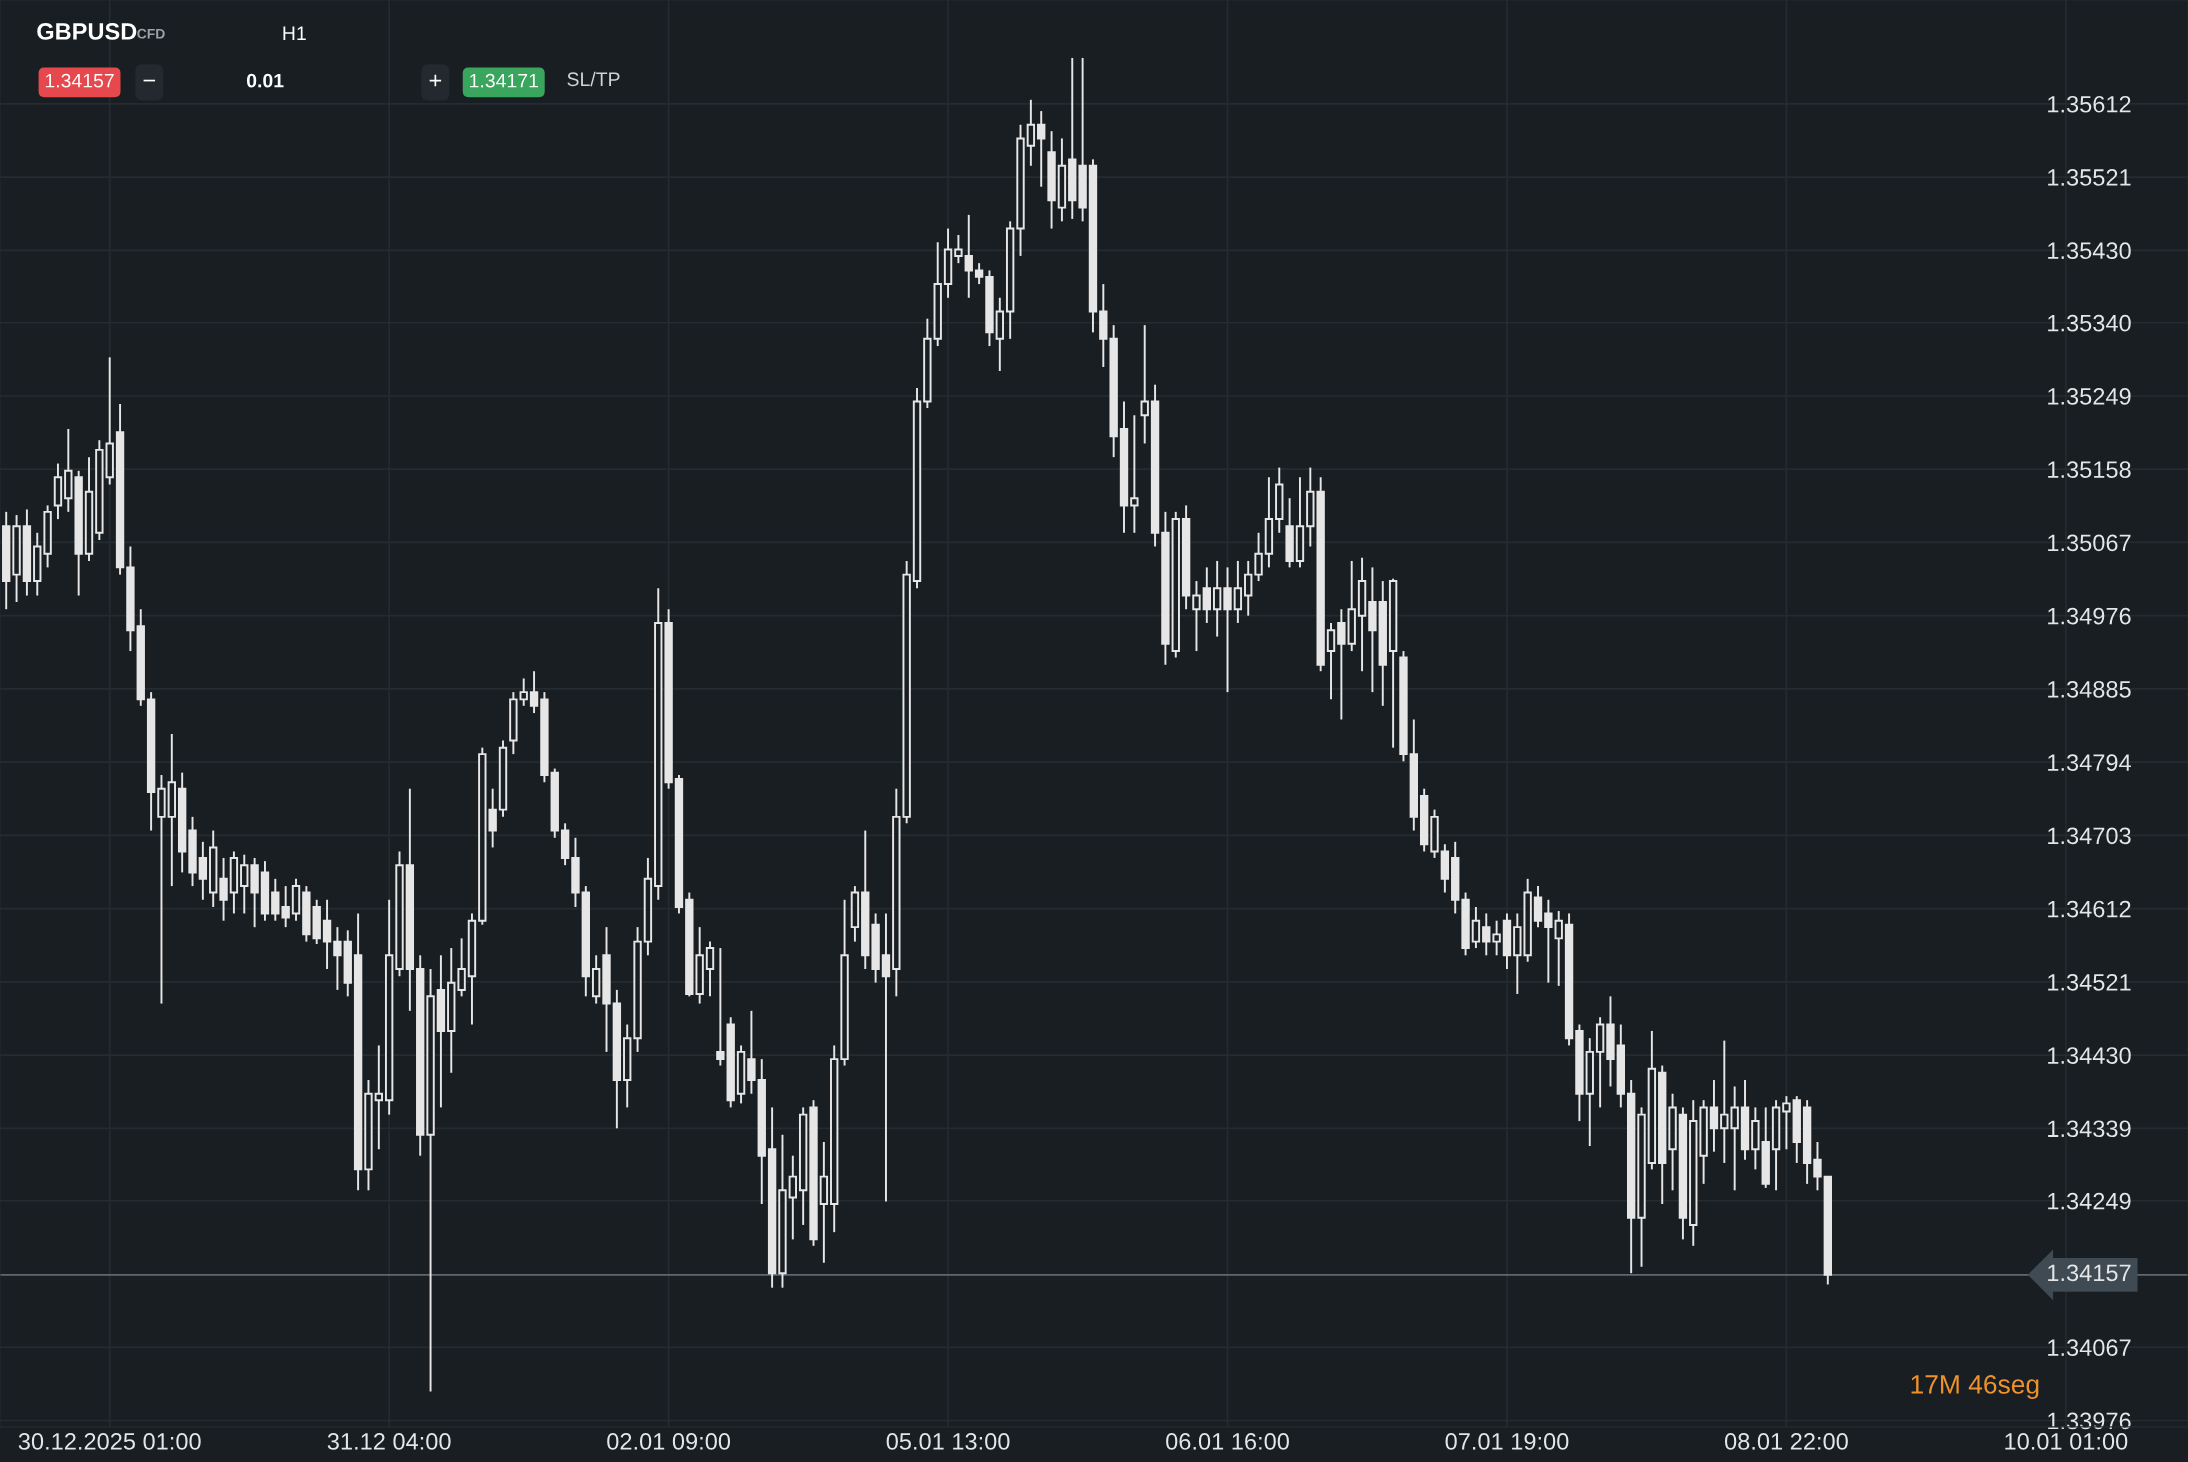 The image size is (2188, 1462). What do you see at coordinates (2089, 251) in the screenshot?
I see `y-tick-label: 1.35430` at bounding box center [2089, 251].